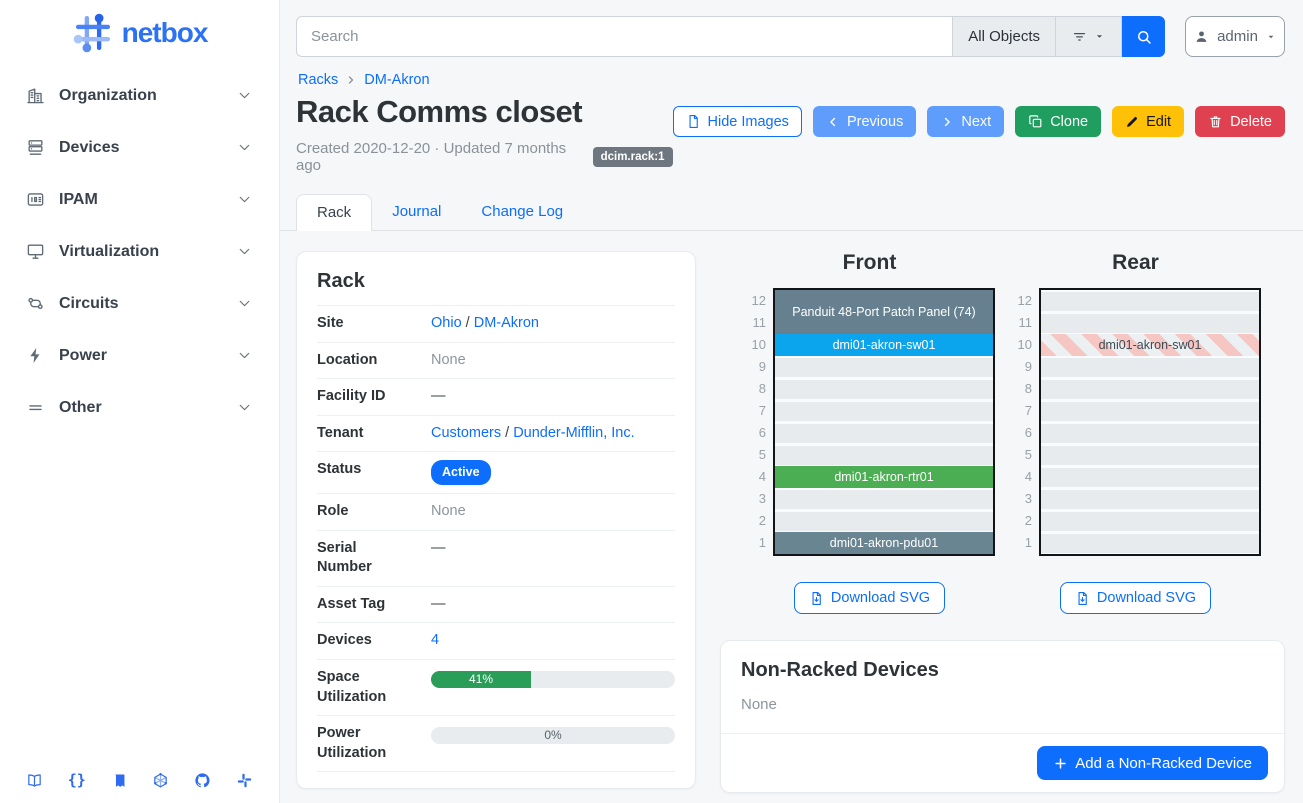 This screenshot has width=1303, height=803. Describe the element at coordinates (762, 366) in the screenshot. I see `unit-number: 9` at that location.